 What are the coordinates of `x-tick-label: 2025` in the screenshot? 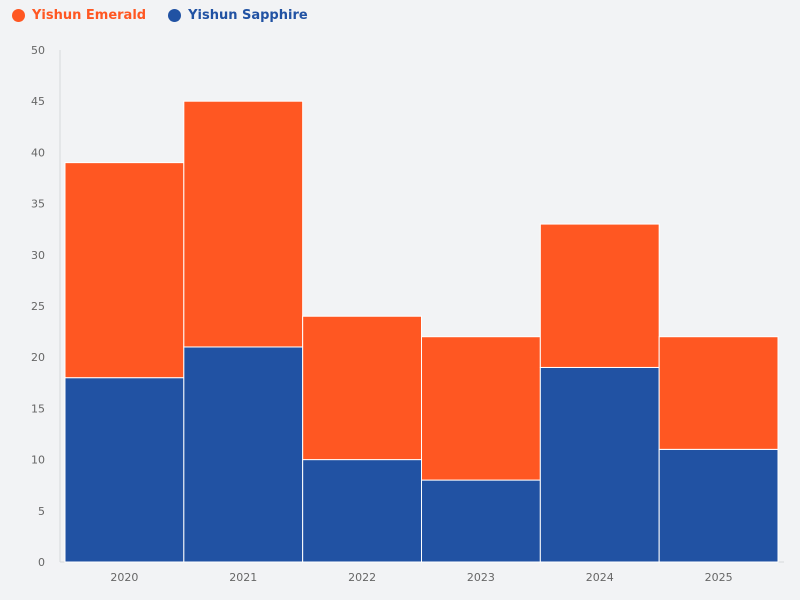 It's located at (719, 577).